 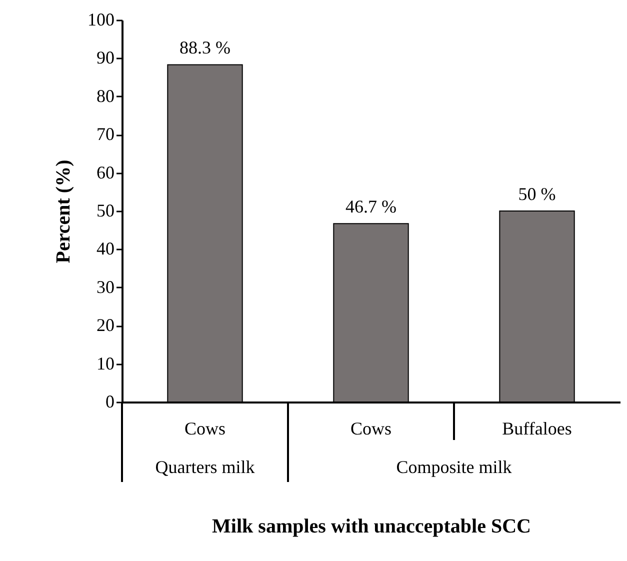 What do you see at coordinates (105, 172) in the screenshot?
I see `y-tick-label: 60` at bounding box center [105, 172].